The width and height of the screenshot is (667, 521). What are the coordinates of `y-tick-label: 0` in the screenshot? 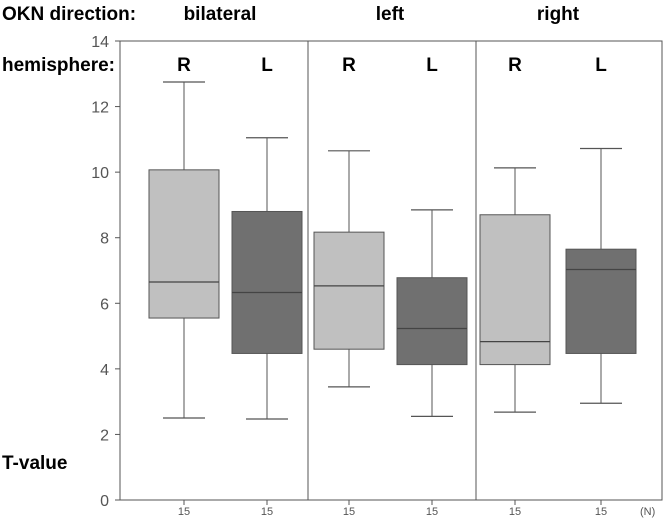 It's located at (104, 501).